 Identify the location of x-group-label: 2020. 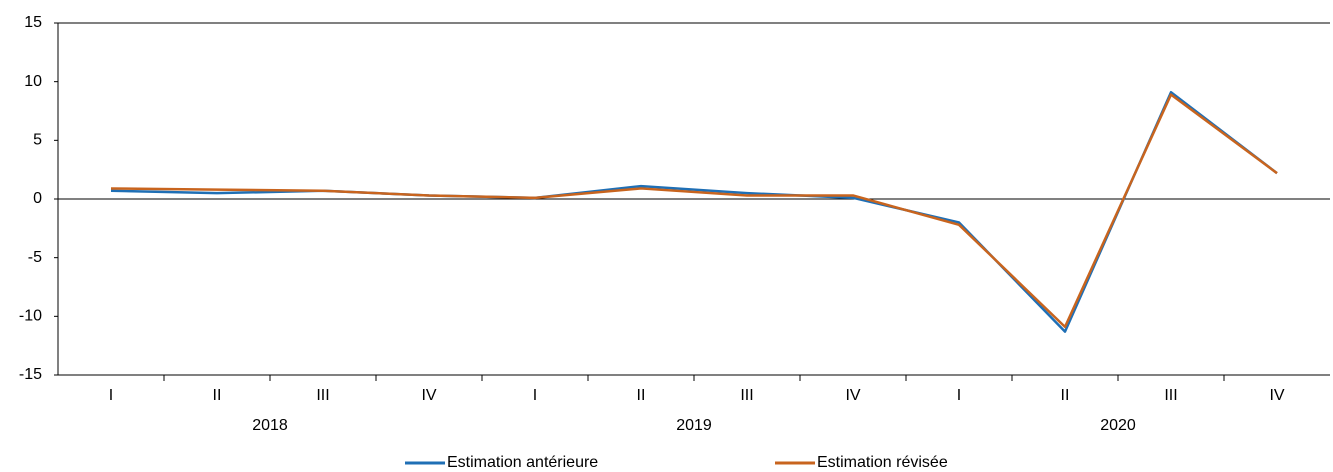
(1118, 425).